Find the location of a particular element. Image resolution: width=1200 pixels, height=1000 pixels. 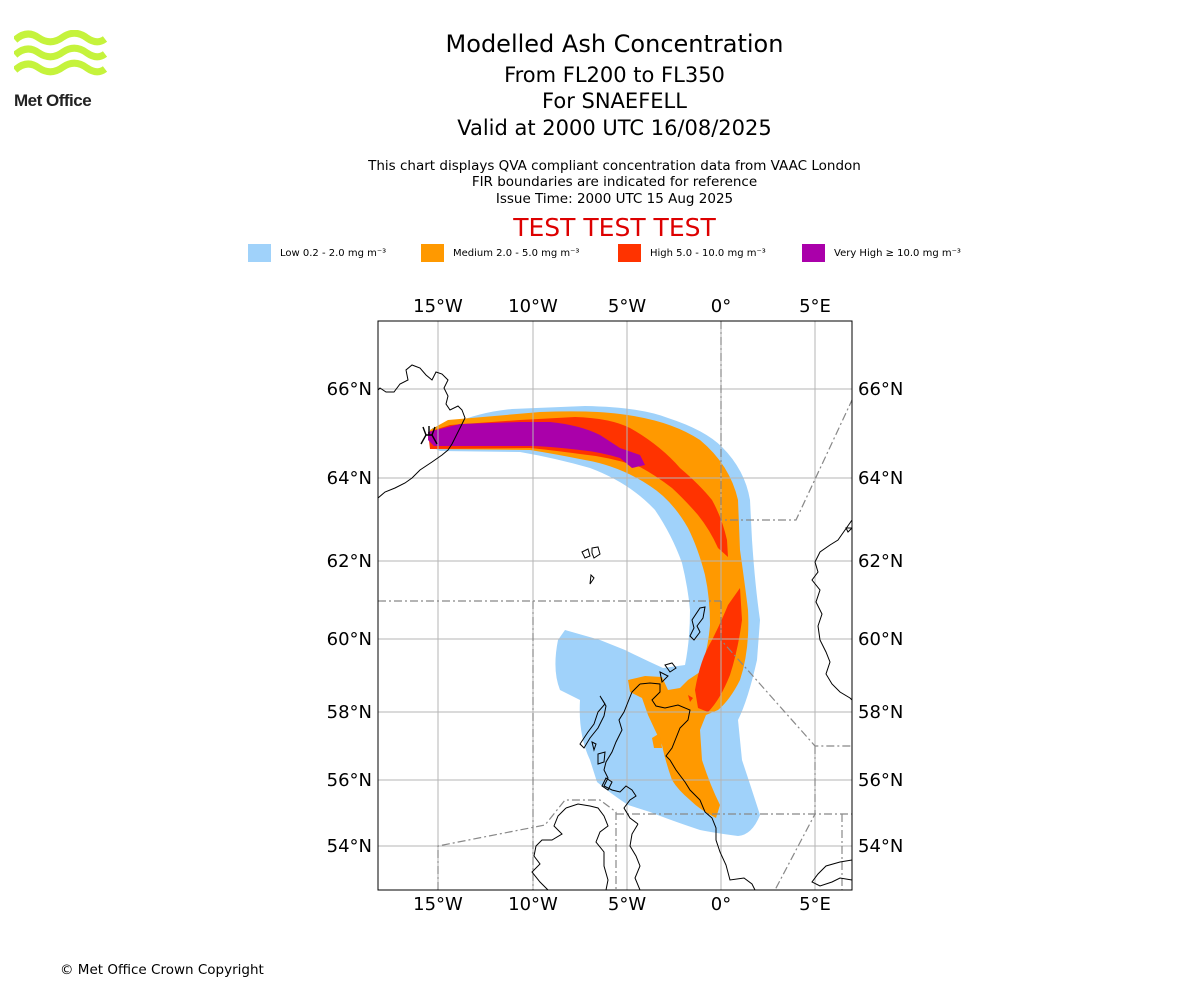

ash-medium-region is located at coordinates (589, 614).